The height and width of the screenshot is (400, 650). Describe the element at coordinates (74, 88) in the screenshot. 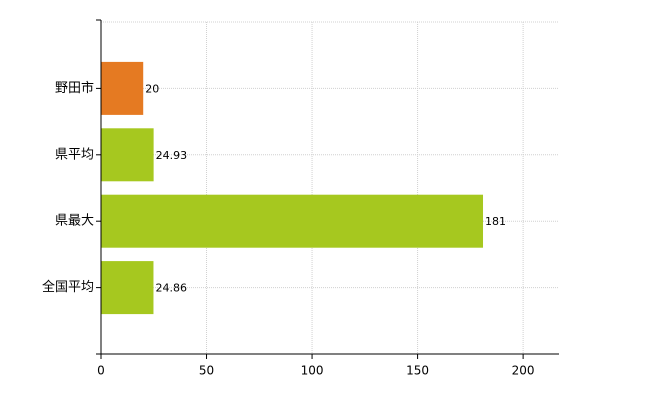

I see `y-tick-label: 野田市` at that location.